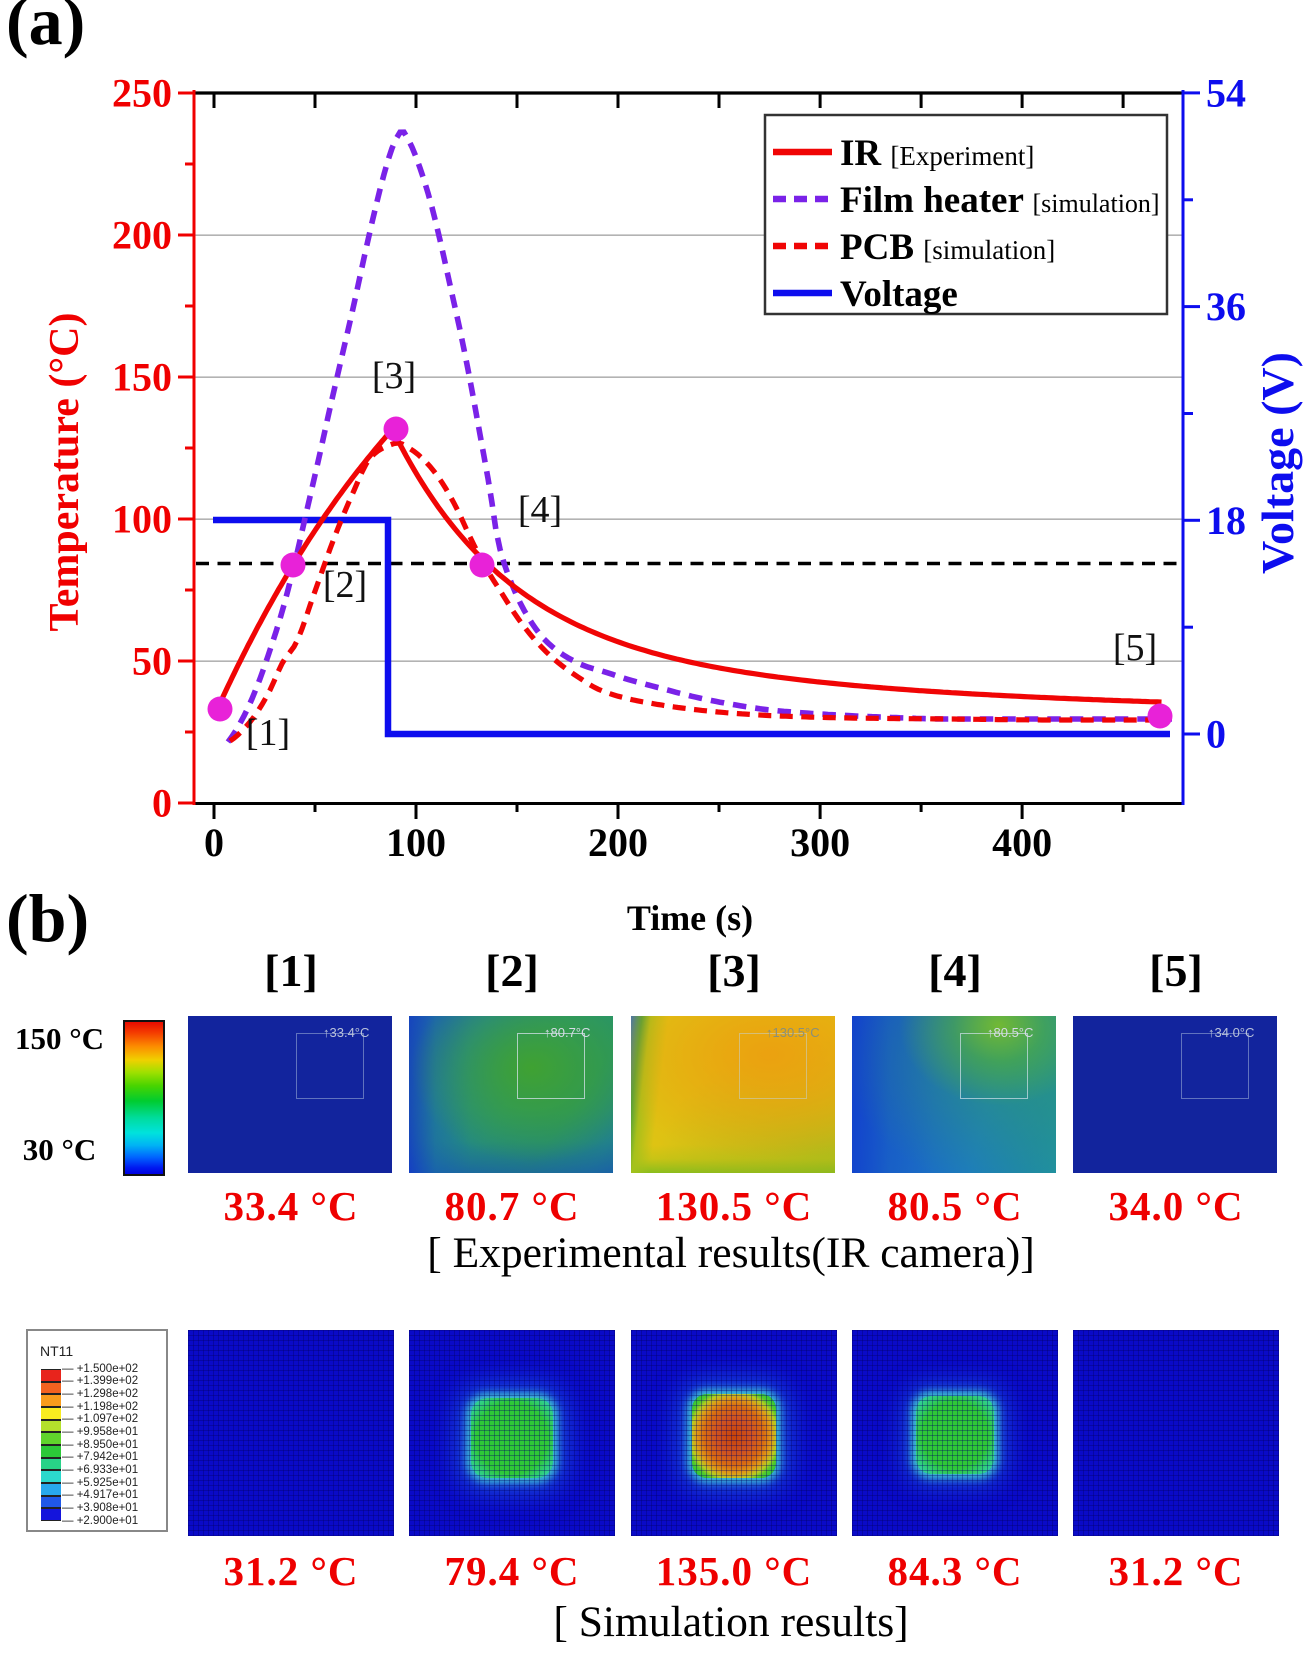  Describe the element at coordinates (268, 733) in the screenshot. I see `svg-text: [1]` at that location.